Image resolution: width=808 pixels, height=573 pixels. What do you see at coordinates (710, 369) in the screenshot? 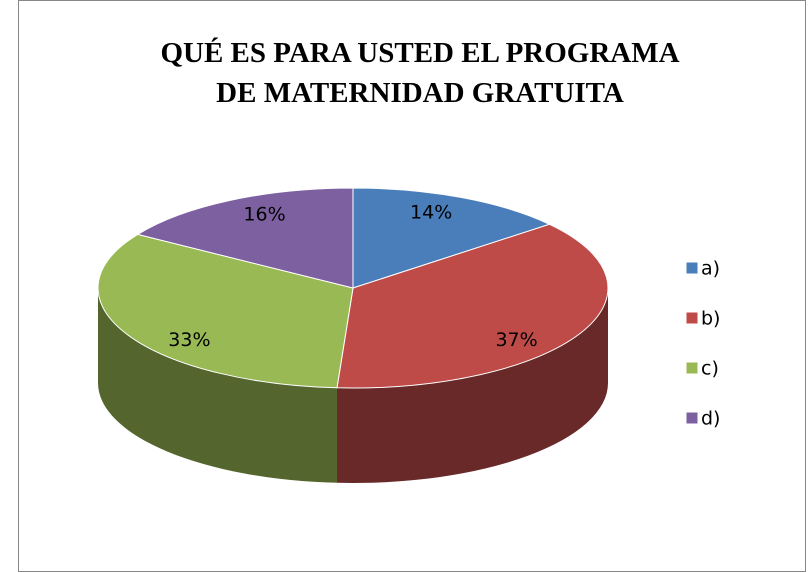
I see `legend-label: c)` at bounding box center [710, 369].